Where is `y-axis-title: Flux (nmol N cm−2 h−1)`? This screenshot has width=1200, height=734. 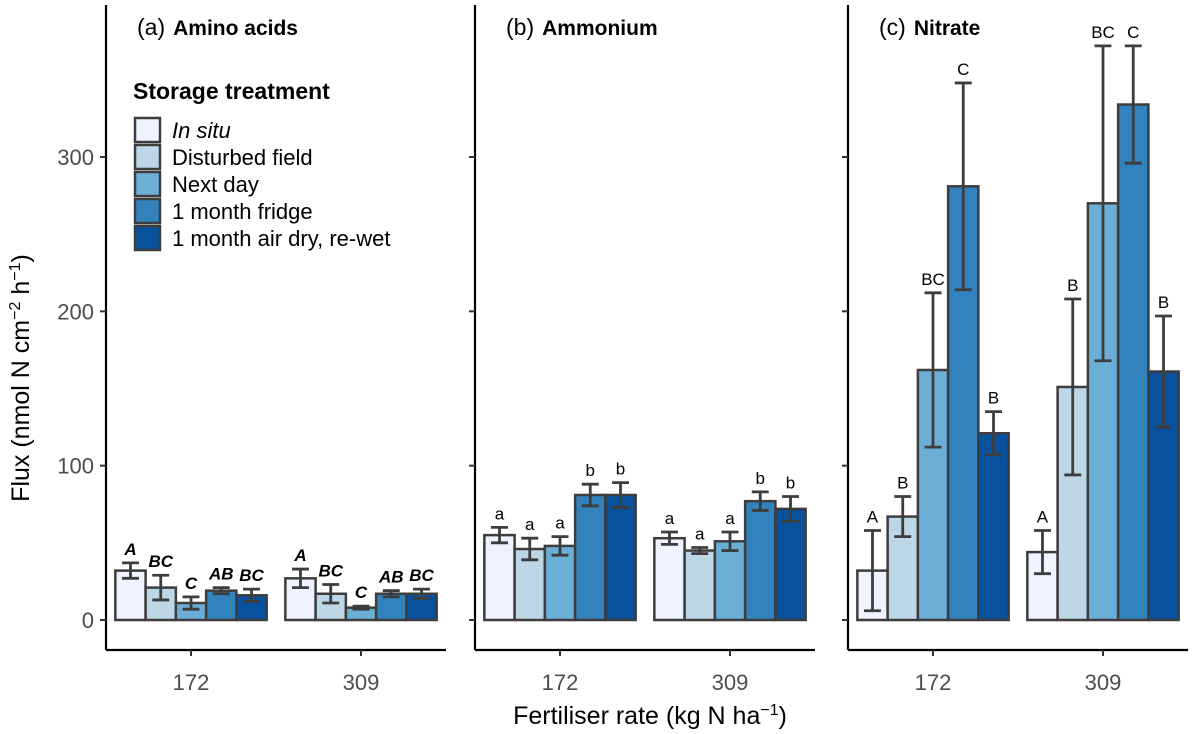
y-axis-title: Flux (nmol N cm−2 h−1) is located at coordinates (21, 378).